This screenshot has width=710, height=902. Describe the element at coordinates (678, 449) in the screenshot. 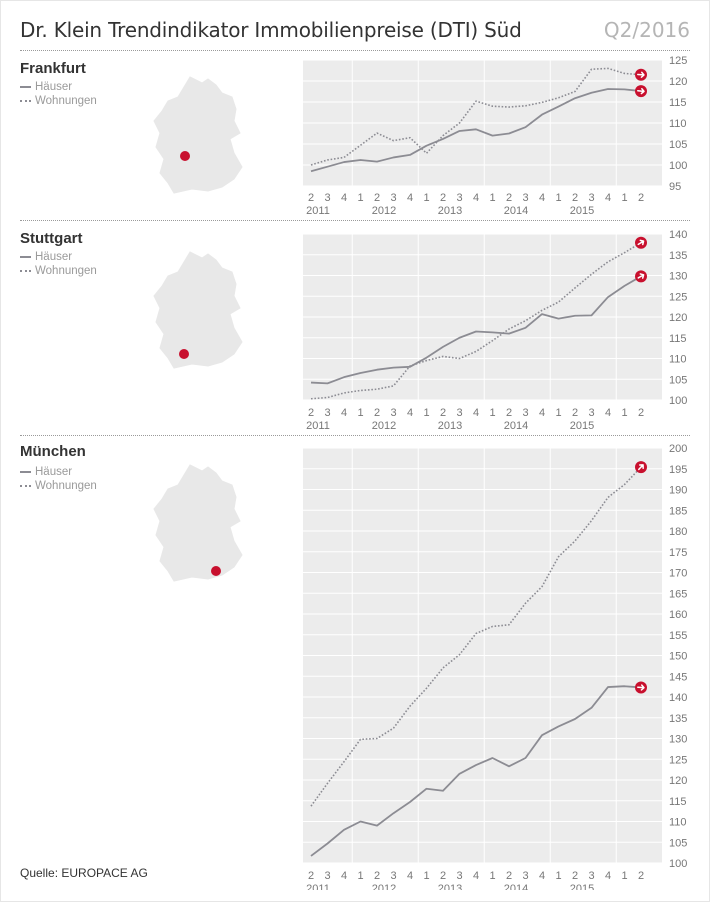

I see `y-tick-label: 200` at that location.